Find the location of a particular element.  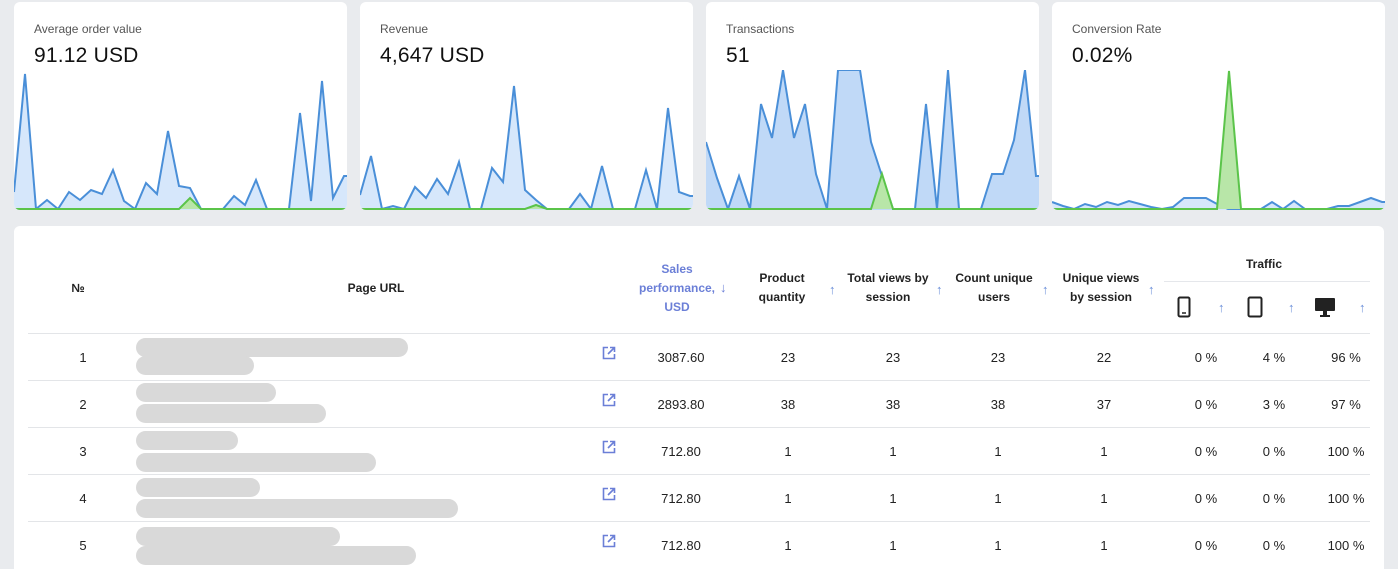

col-header-number: № is located at coordinates (78, 288).